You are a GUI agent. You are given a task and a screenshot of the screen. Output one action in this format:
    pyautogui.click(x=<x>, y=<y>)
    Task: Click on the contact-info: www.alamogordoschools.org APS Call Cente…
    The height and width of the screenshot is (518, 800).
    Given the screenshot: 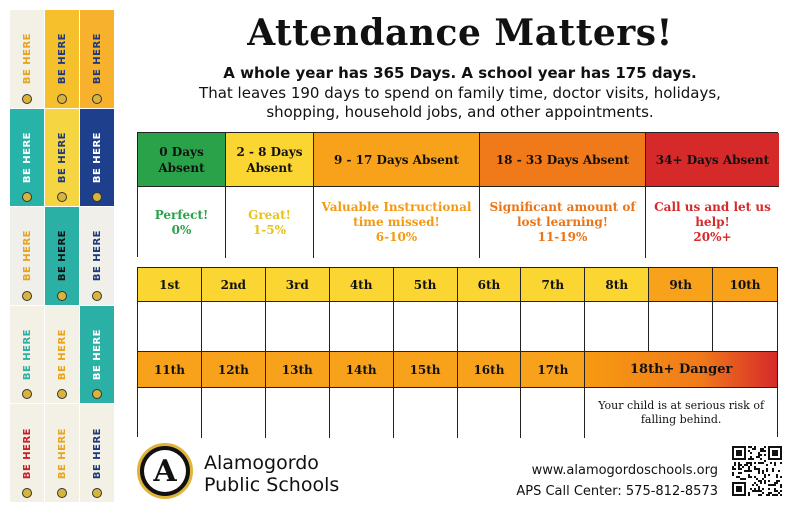 What is the action you would take?
    pyautogui.click(x=617, y=481)
    